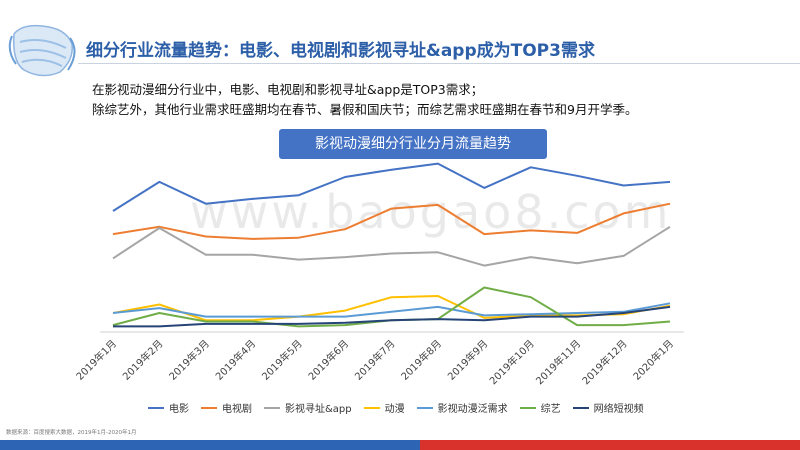 This screenshot has height=450, width=800. What do you see at coordinates (550, 409) in the screenshot?
I see `legend-label: 综艺` at bounding box center [550, 409].